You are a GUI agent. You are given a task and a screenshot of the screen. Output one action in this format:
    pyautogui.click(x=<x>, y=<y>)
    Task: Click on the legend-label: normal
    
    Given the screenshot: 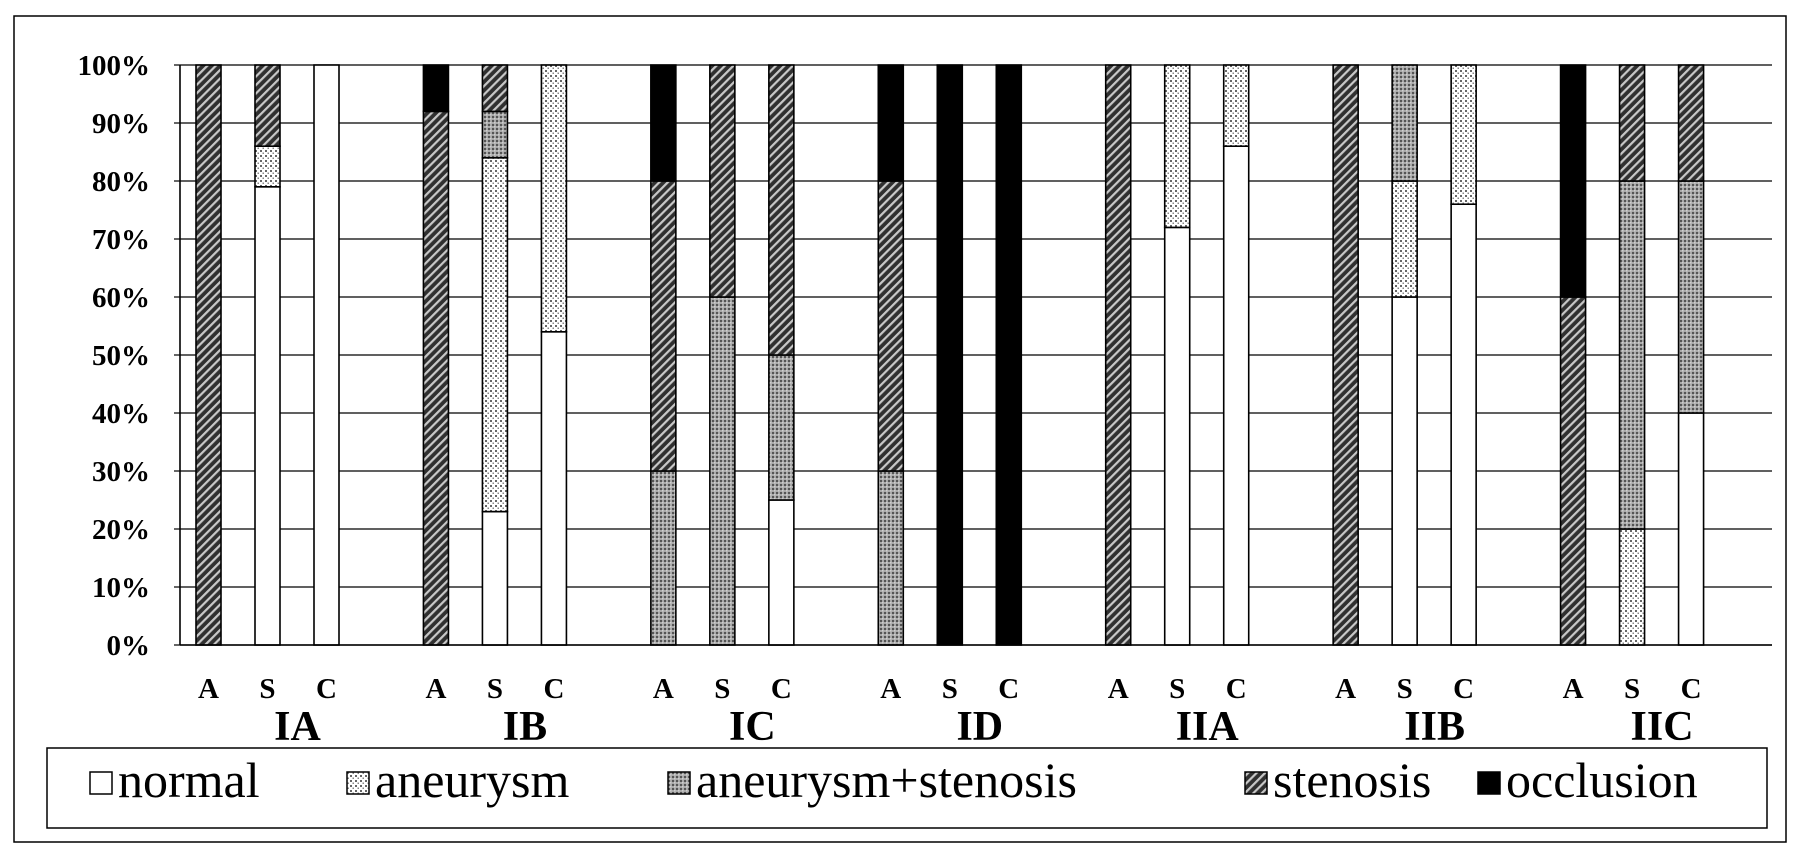 What is the action you would take?
    pyautogui.click(x=189, y=780)
    